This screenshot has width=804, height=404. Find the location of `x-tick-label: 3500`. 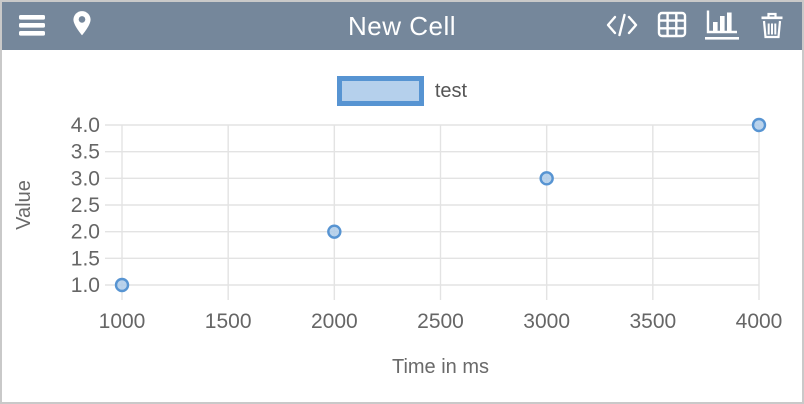

x-tick-label: 3500 is located at coordinates (652, 321).